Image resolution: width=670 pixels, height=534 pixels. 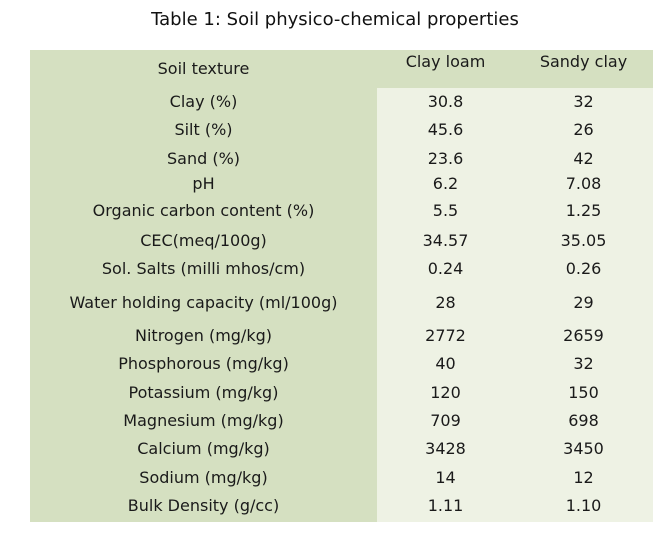 What do you see at coordinates (583, 61) in the screenshot?
I see `header-sandy-clay: Sandy clay` at bounding box center [583, 61].